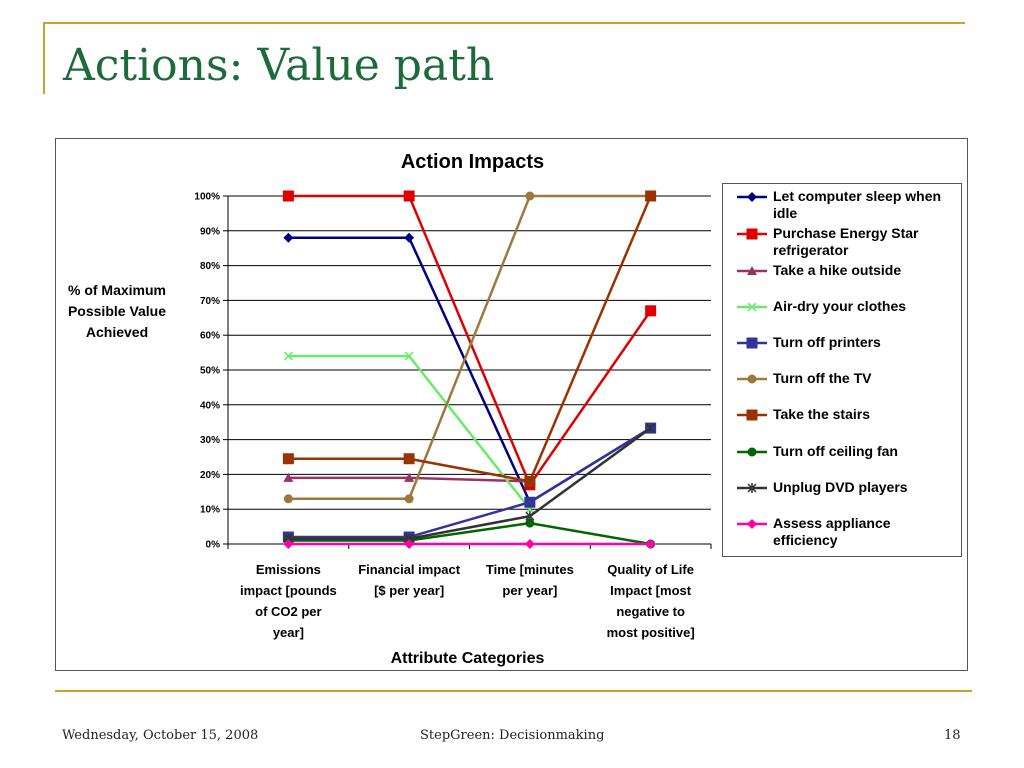  Describe the element at coordinates (832, 531) in the screenshot. I see `legend-label: Assess appliance efficiency` at that location.